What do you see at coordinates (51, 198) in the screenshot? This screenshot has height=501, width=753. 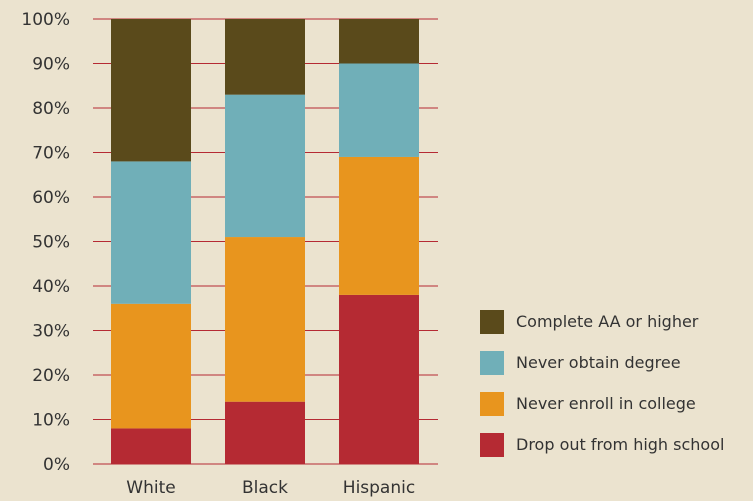 I see `y-tick-label: 60%` at bounding box center [51, 198].